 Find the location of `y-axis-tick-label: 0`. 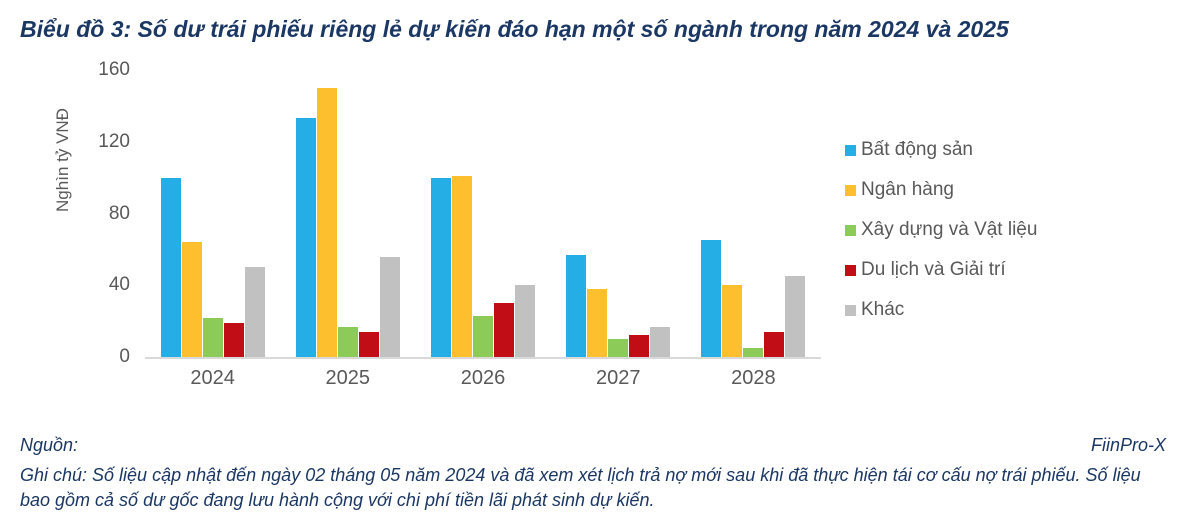

y-axis-tick-label: 0 is located at coordinates (124, 356).